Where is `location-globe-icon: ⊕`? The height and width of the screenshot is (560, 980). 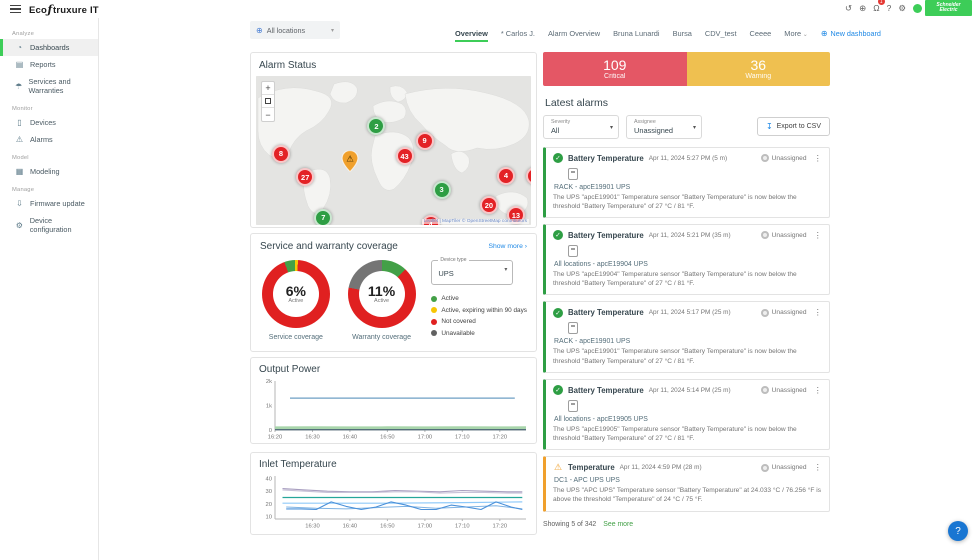 location-globe-icon: ⊕ is located at coordinates (259, 30).